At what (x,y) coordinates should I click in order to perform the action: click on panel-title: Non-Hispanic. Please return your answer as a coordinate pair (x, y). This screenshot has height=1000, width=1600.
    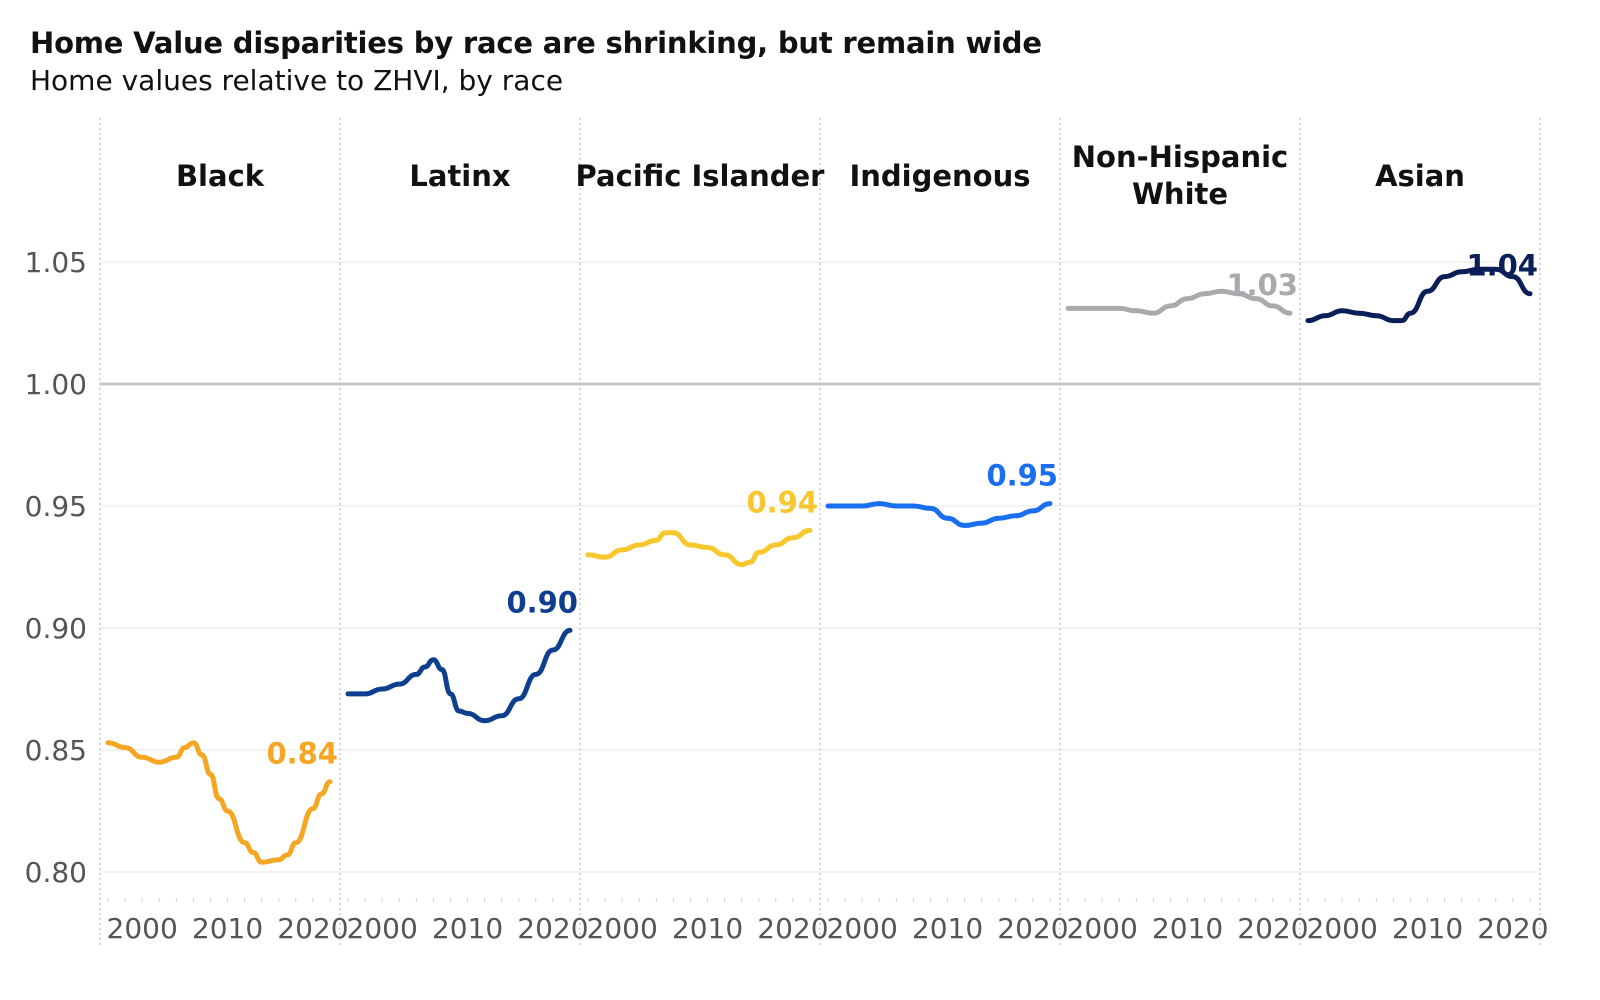
    Looking at the image, I should click on (1180, 157).